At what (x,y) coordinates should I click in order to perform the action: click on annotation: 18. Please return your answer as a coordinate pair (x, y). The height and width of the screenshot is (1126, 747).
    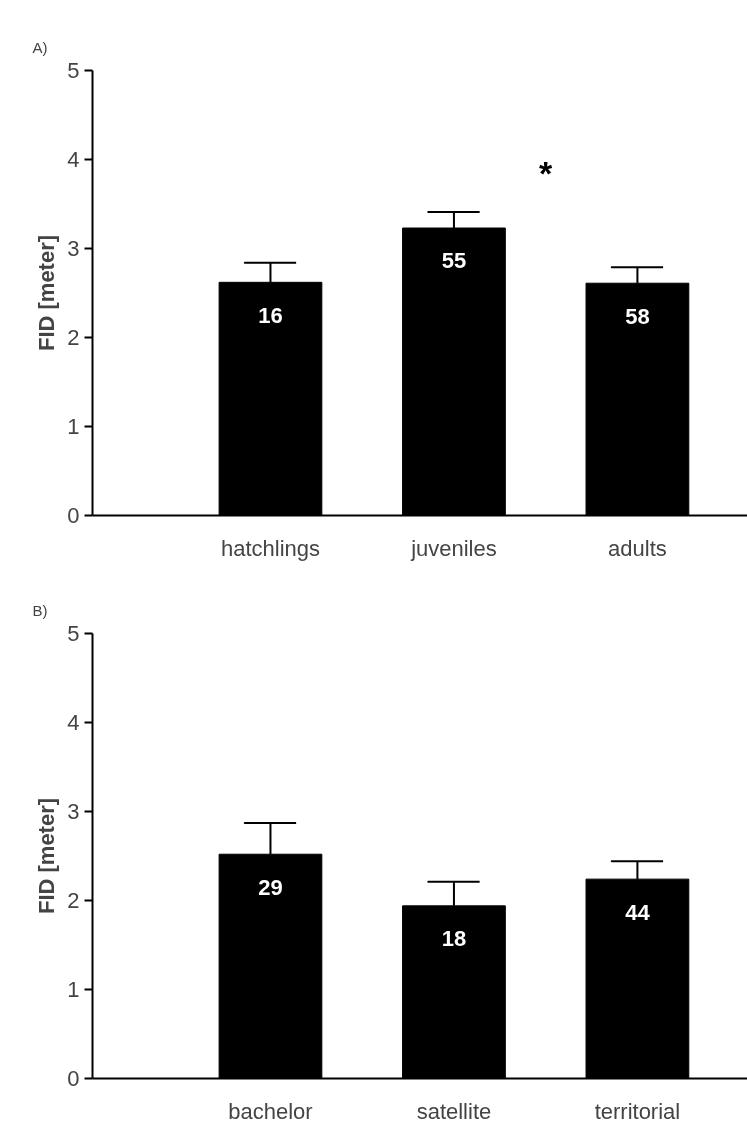
    Looking at the image, I should click on (454, 939).